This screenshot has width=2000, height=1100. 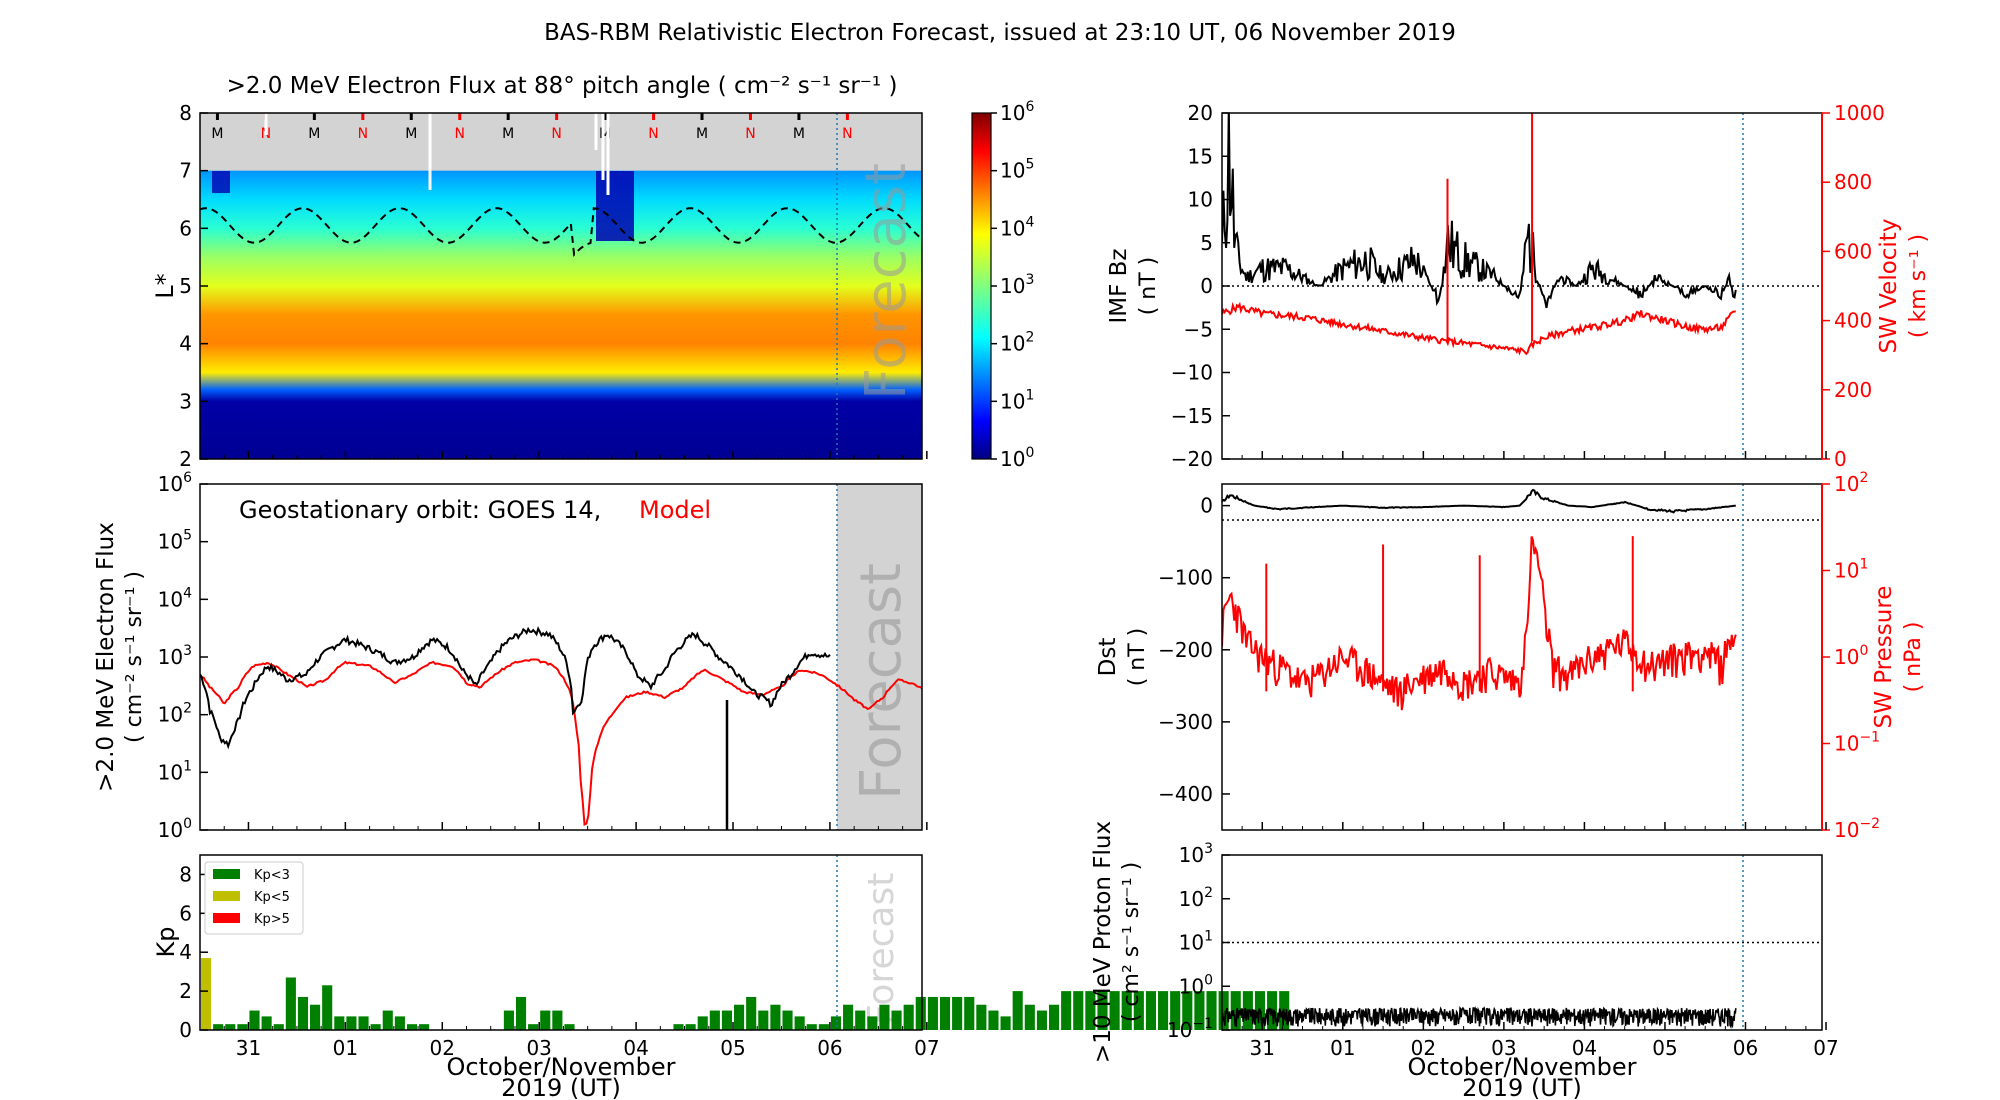 What do you see at coordinates (575, 826) in the screenshot?
I see `geo-x-ticks` at bounding box center [575, 826].